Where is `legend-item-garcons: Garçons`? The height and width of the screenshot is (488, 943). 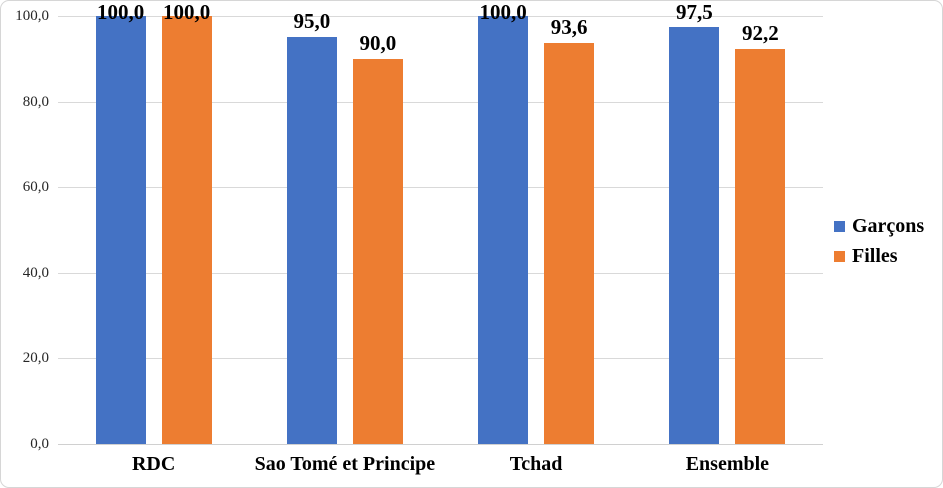
legend-item-garcons: Garçons is located at coordinates (879, 226).